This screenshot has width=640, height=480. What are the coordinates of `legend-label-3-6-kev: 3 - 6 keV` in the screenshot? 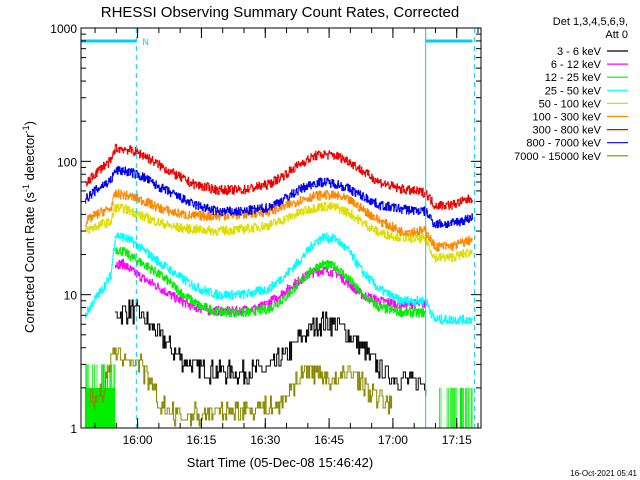 It's located at (579, 52).